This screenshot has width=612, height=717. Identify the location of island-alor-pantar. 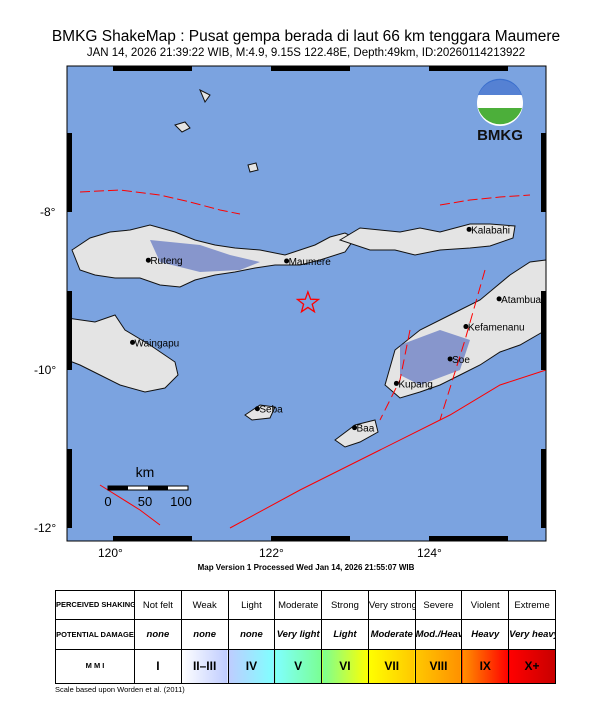
(427, 239).